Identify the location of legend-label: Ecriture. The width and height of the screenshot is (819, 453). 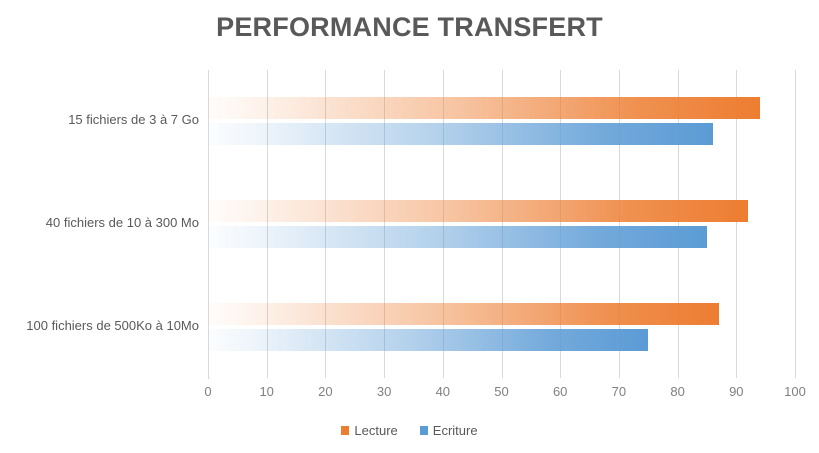
(455, 430).